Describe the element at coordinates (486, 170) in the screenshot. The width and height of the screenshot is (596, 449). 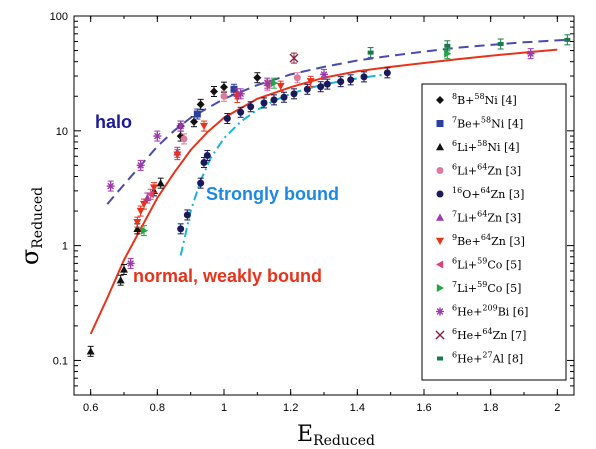
I see `legend-label-3: 6Li+64Zn [3]` at that location.